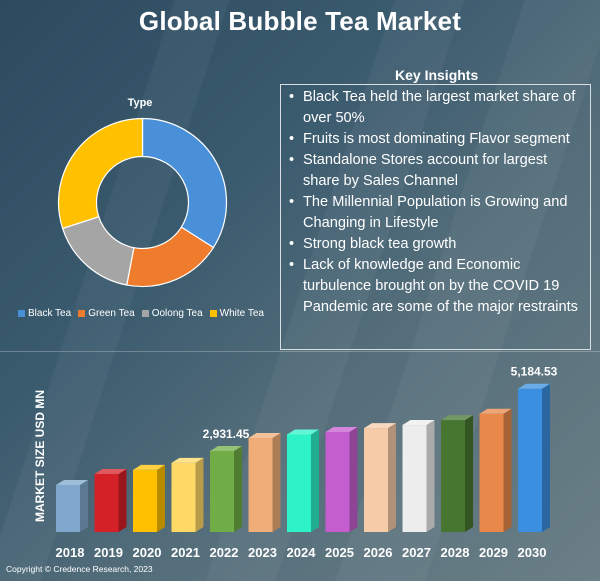 The image size is (600, 581). Describe the element at coordinates (532, 552) in the screenshot. I see `x-tick-label: 2030` at that location.